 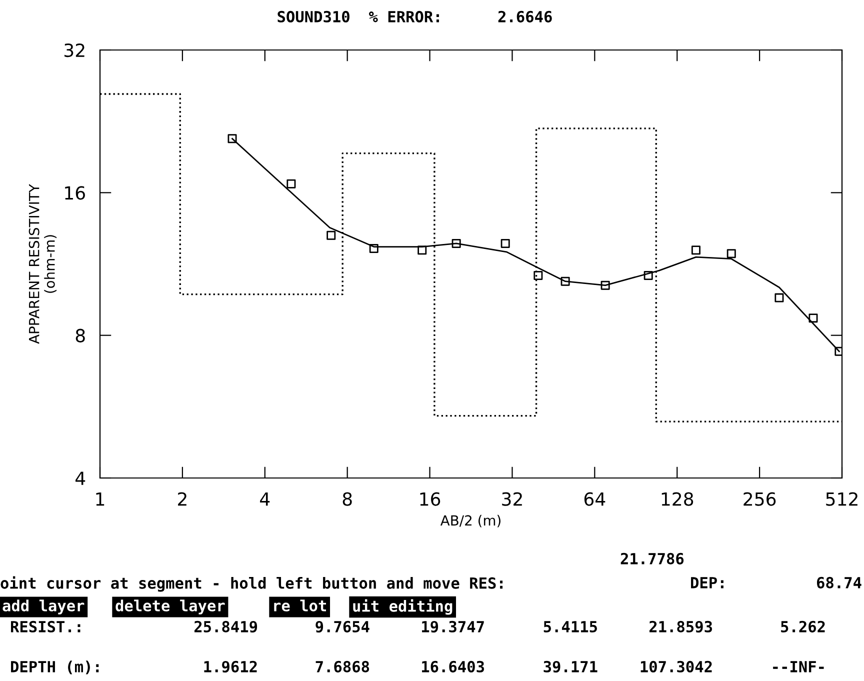 I want to click on x-tick-label: 16, so click(x=430, y=499).